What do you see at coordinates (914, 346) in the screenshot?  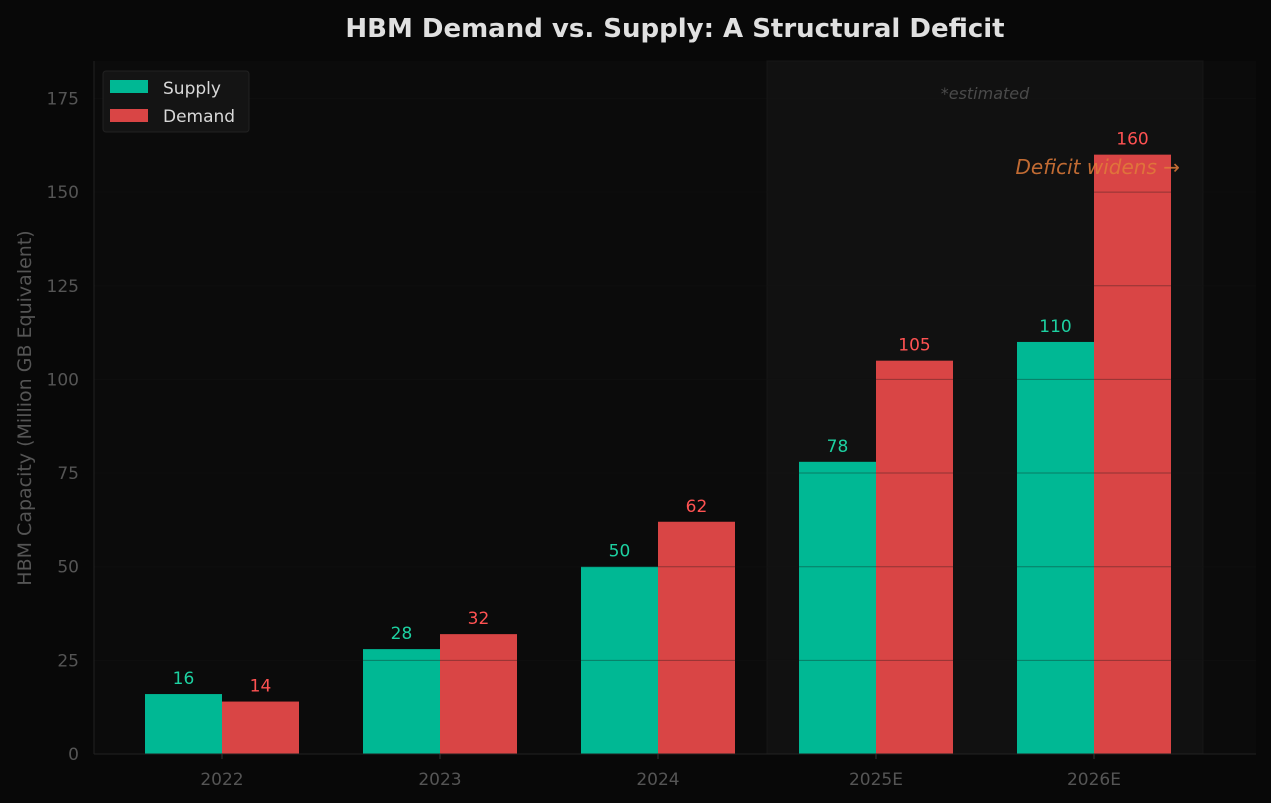 I see `data-label-demand-2025E: 105` at bounding box center [914, 346].